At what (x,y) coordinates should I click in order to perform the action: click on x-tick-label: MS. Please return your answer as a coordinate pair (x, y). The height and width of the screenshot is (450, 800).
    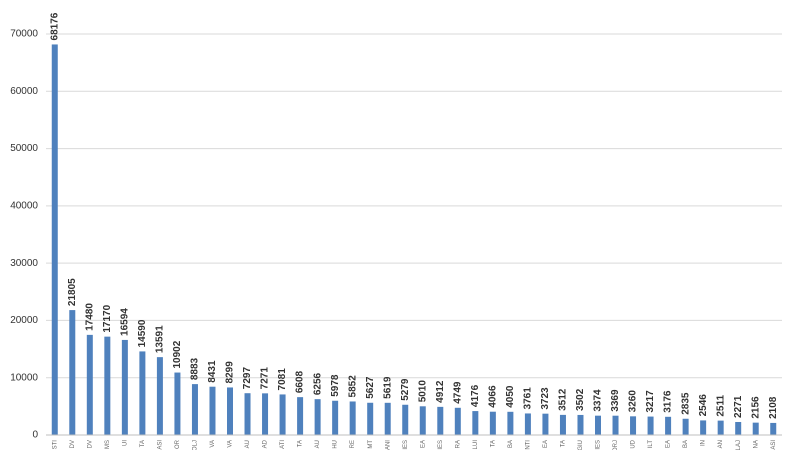
    Looking at the image, I should click on (108, 444).